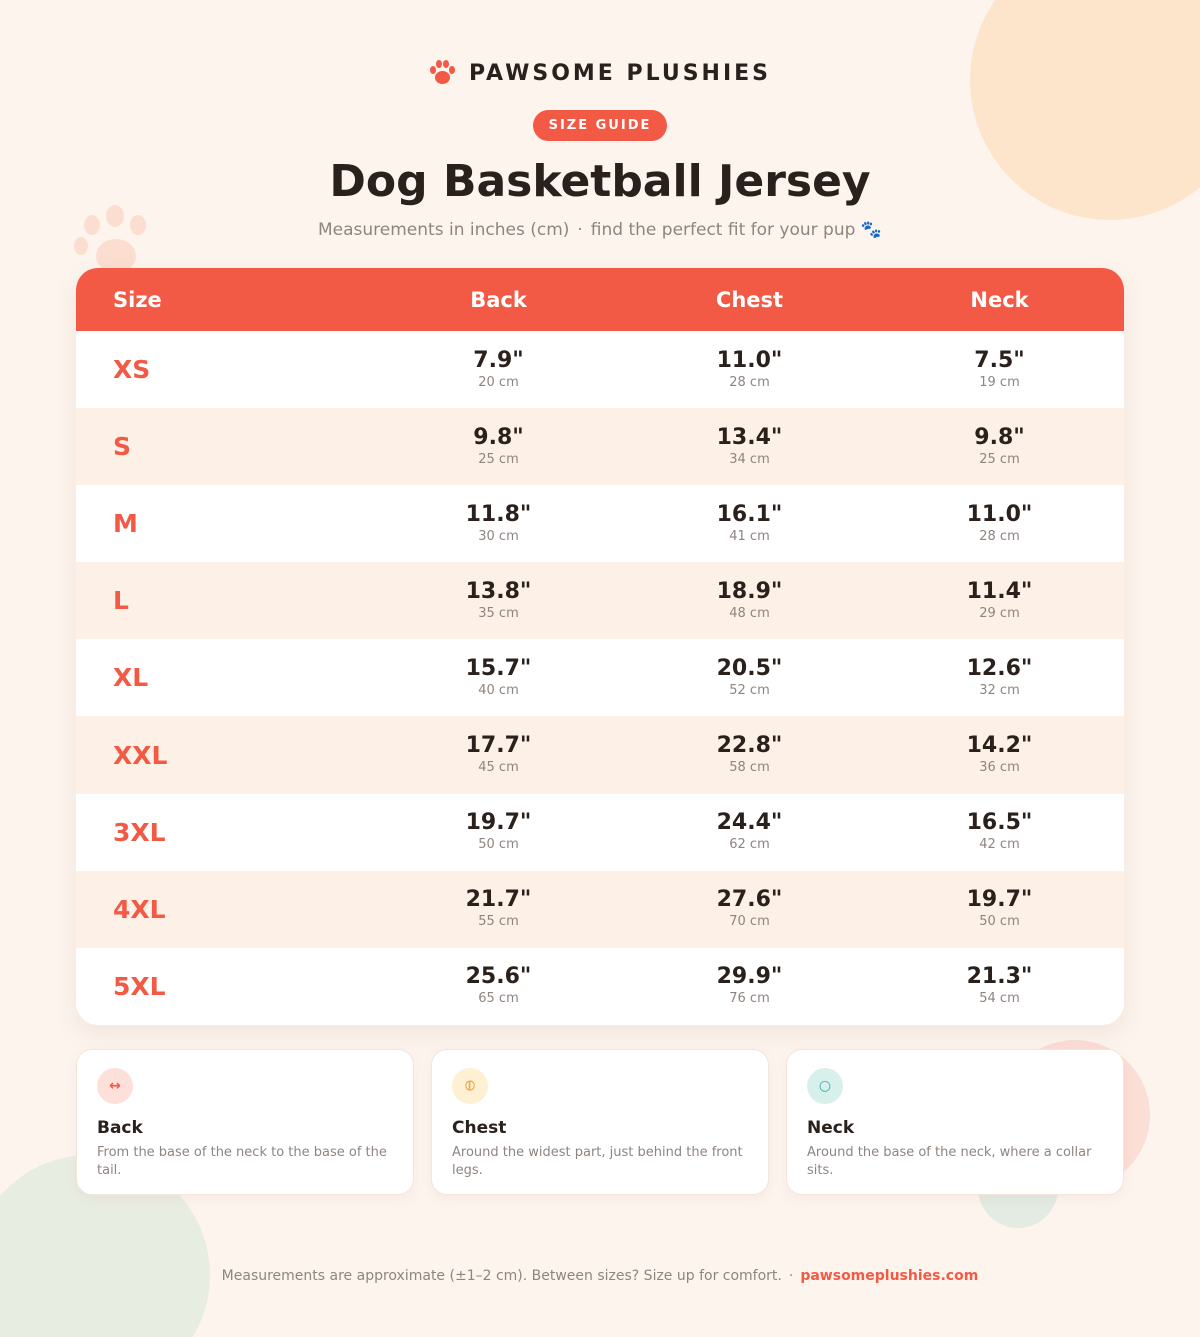  I want to click on back-inches: 11.8", so click(498, 514).